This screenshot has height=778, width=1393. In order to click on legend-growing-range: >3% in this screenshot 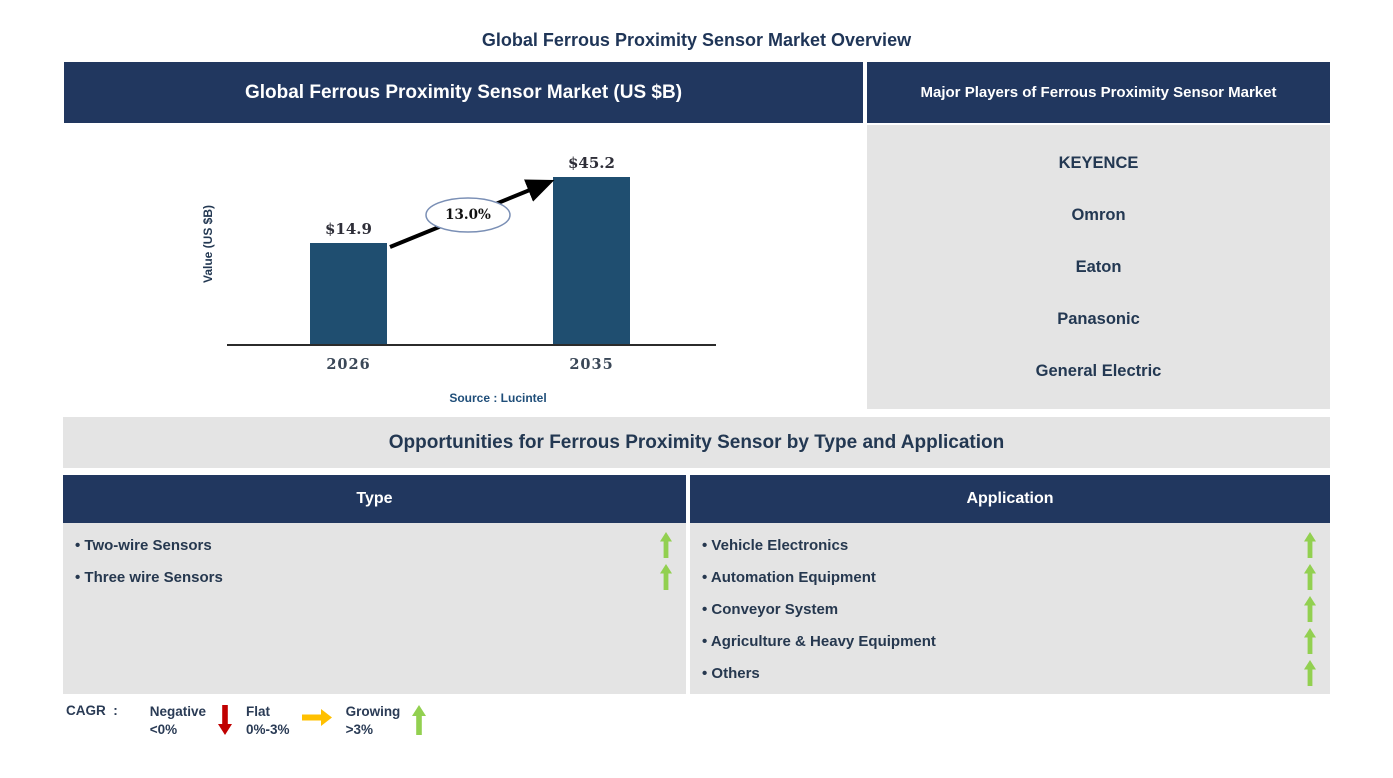, I will do `click(359, 730)`.